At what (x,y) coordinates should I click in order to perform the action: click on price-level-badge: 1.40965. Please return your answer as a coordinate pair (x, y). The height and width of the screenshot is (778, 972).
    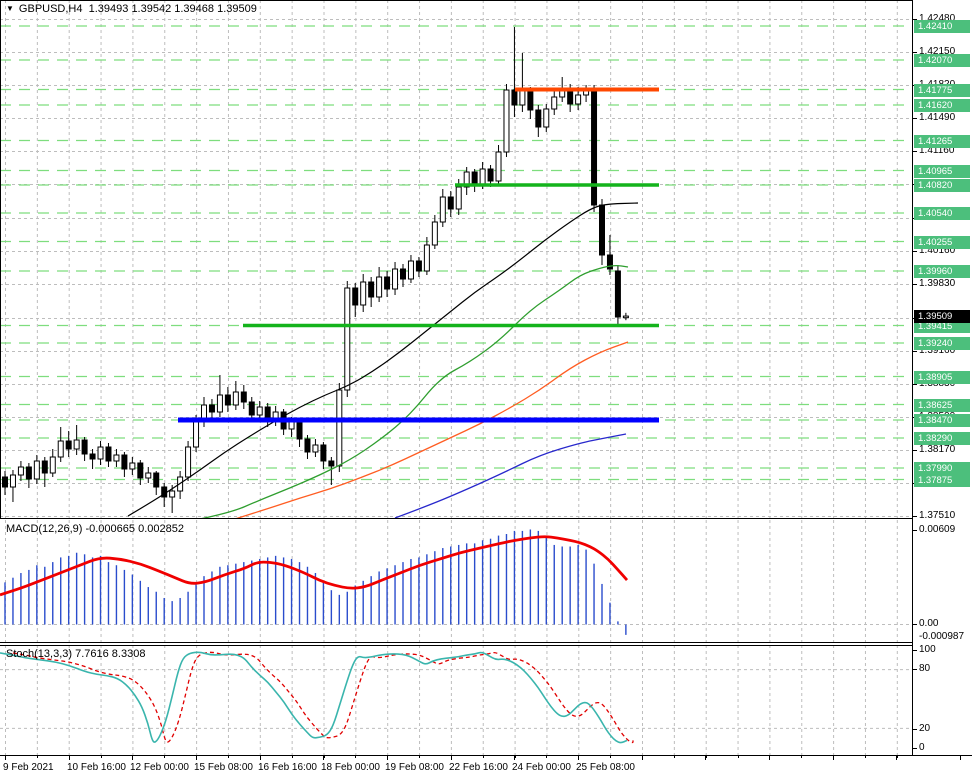
    Looking at the image, I should click on (942, 171).